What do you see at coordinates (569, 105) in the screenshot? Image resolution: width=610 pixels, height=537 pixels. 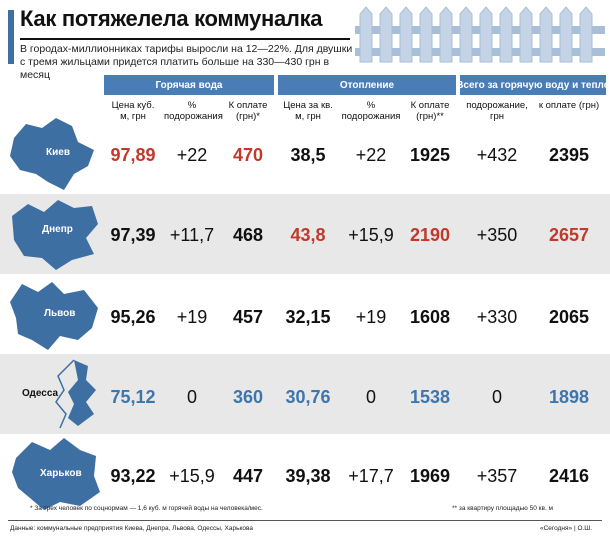 I see `column-header: к оплате (грн)` at bounding box center [569, 105].